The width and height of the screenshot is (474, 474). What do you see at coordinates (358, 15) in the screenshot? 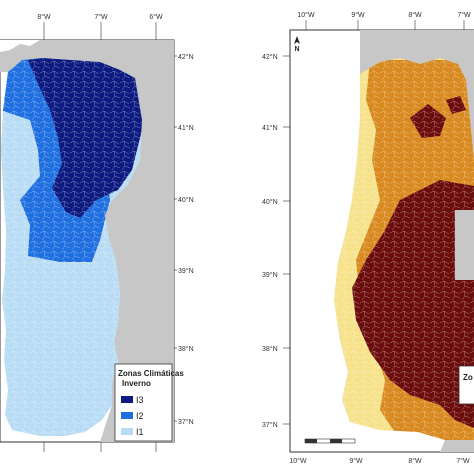
I see `right-lon-top-9w: 9°W` at bounding box center [358, 15].